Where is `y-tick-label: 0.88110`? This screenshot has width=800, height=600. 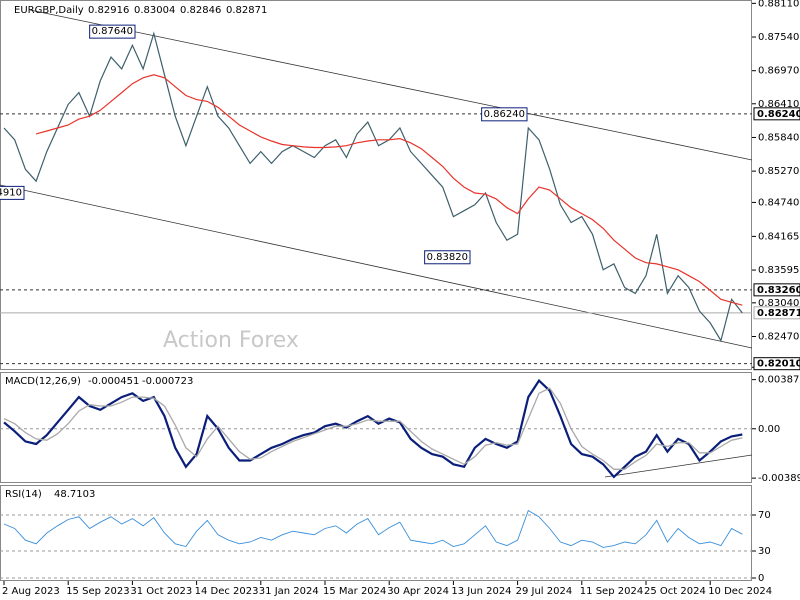
y-tick-label: 0.88110 is located at coordinates (778, 4).